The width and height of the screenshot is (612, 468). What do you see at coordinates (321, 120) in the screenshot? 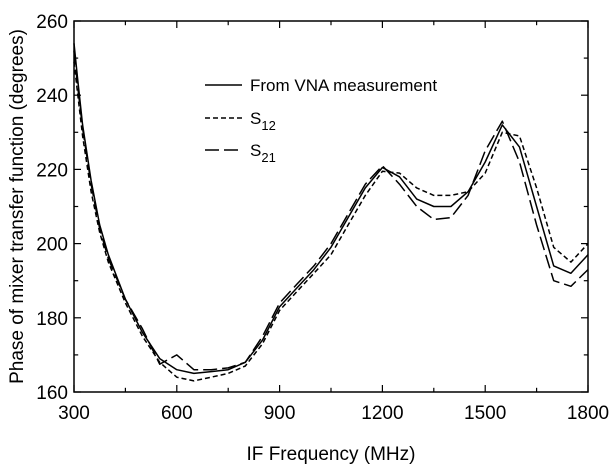
I see `legend: From VNA measurement S12 S21` at bounding box center [321, 120].